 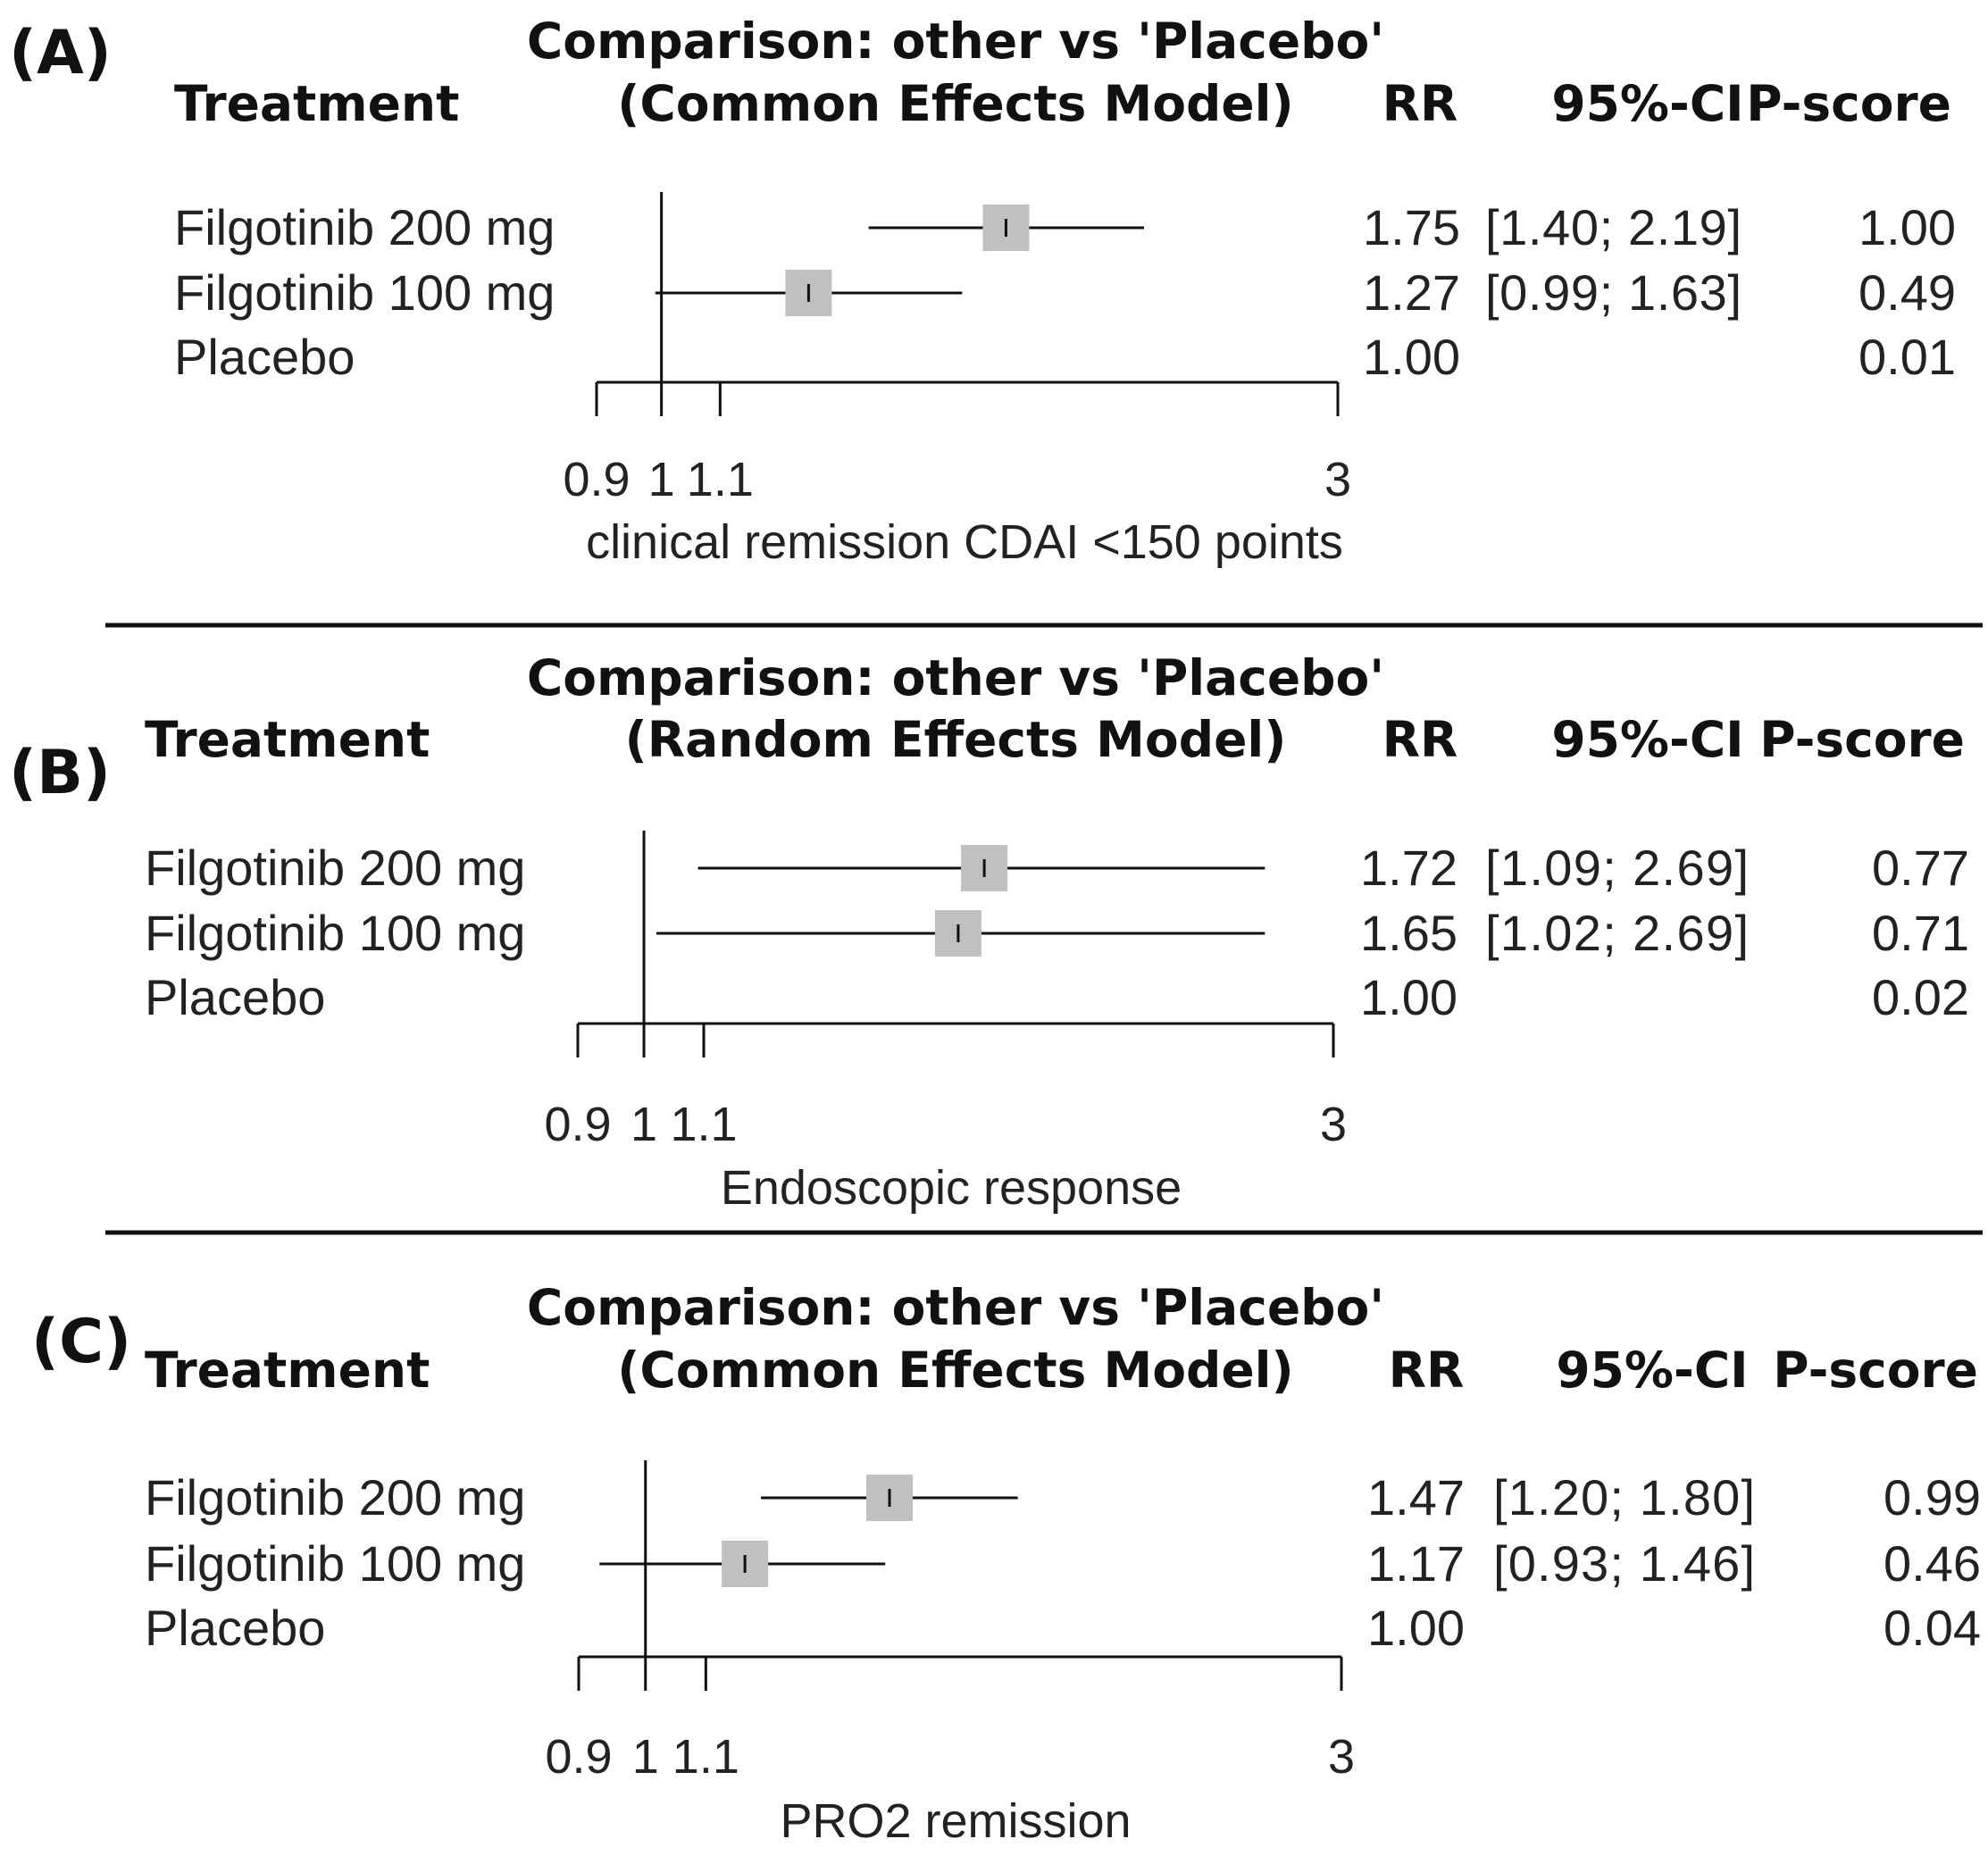 I want to click on row-pscore-value: 0.01, so click(x=1907, y=357).